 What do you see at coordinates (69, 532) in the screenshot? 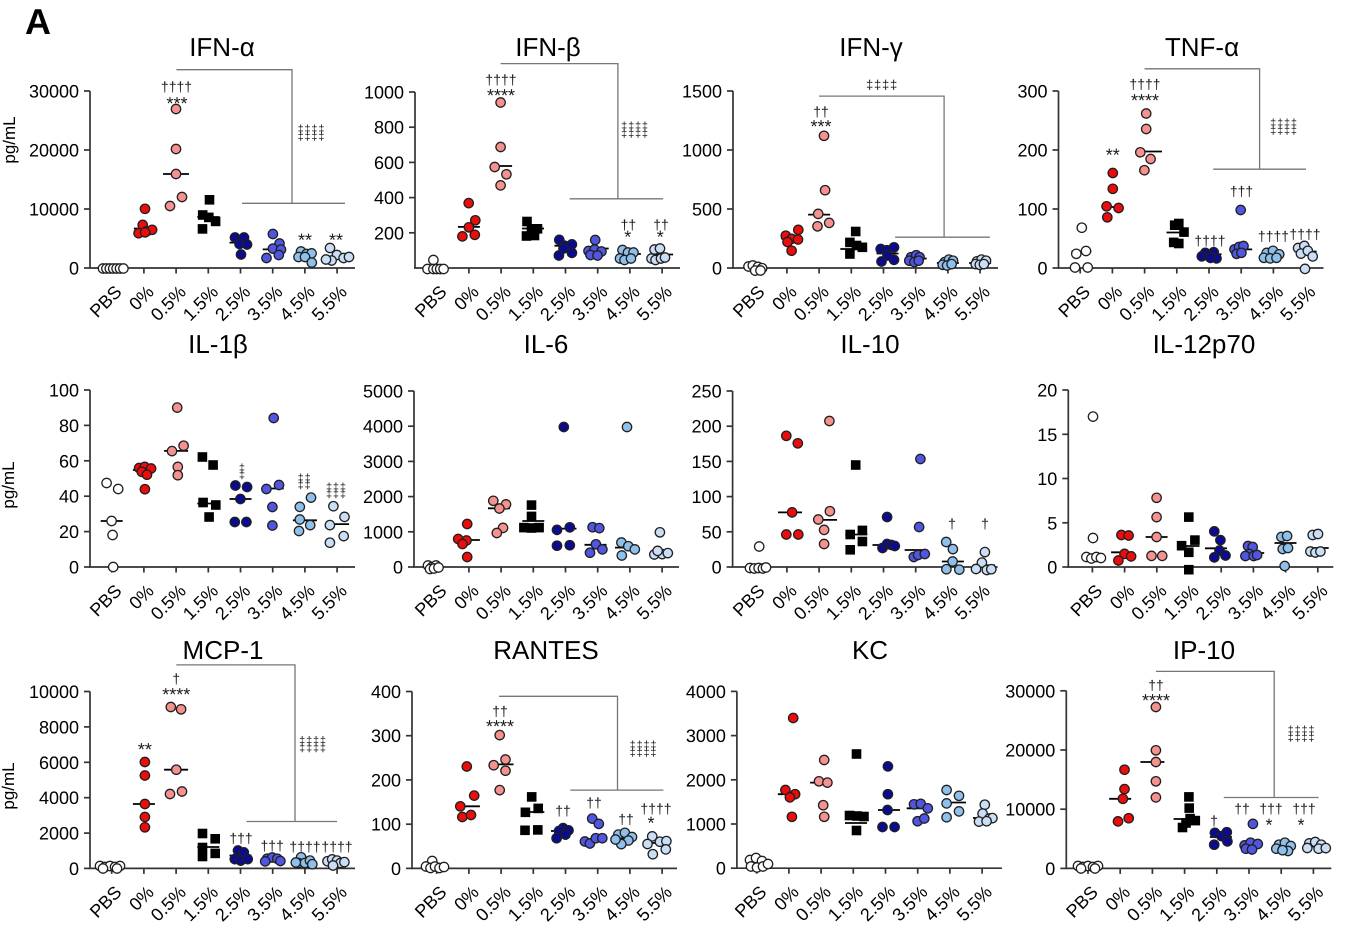
I see `svg-text: 20` at bounding box center [69, 532].